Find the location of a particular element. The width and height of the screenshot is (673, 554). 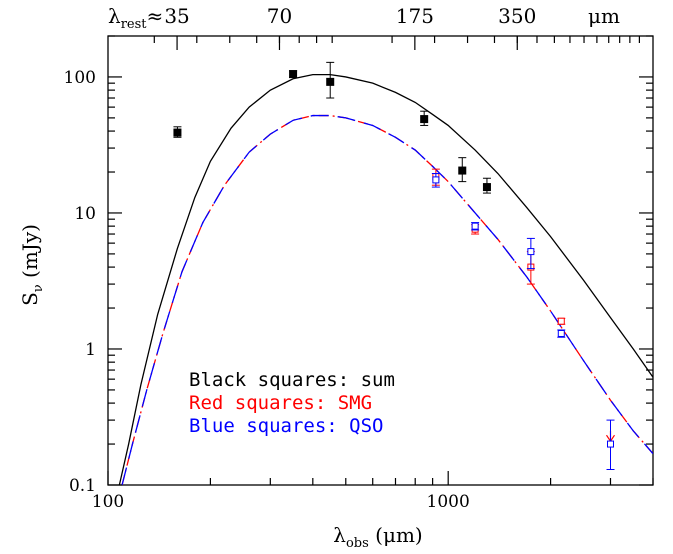

y-axis-label-main: S is located at coordinates (30, 299).